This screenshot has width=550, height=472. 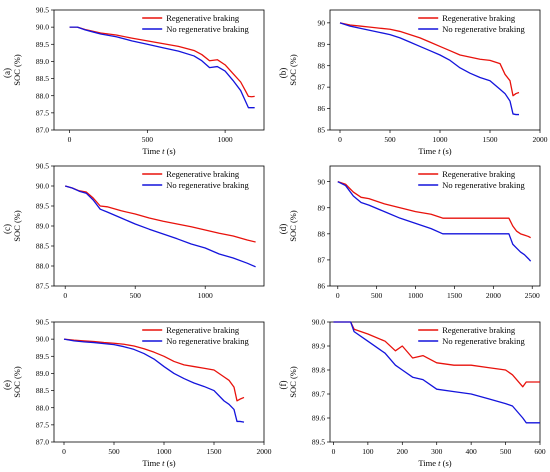 What do you see at coordinates (403, 451) in the screenshot?
I see `x-tick-label: 200` at bounding box center [403, 451].